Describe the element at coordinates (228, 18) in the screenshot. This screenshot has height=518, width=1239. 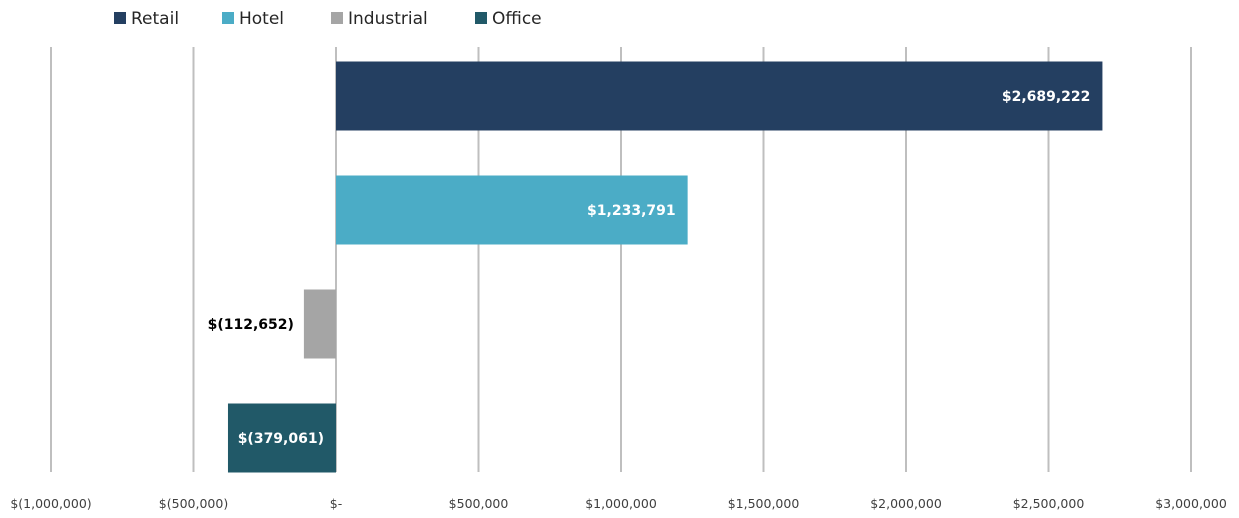
I see `legend-swatch-hotel` at that location.